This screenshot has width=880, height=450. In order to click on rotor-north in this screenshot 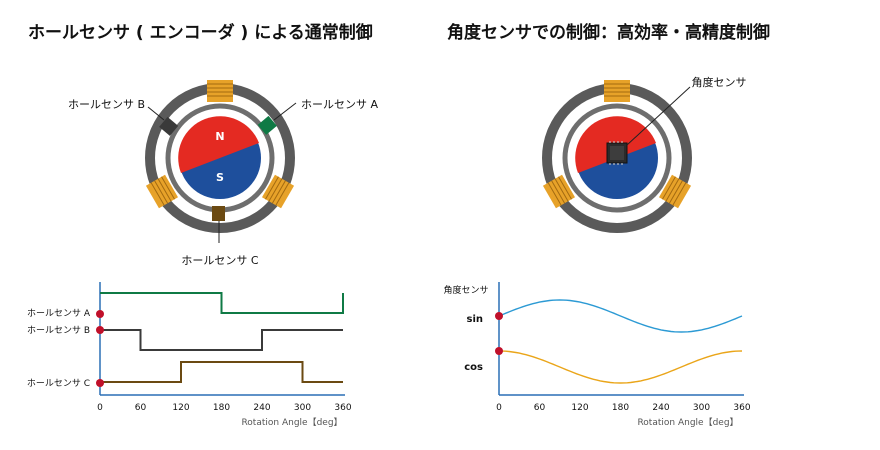, I will do `click(218, 144)`.